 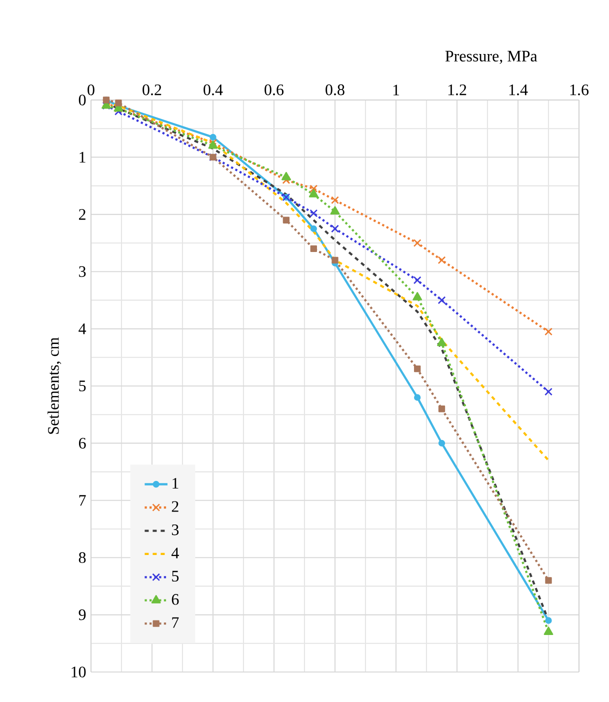 What do you see at coordinates (175, 530) in the screenshot?
I see `legend-label: 3` at bounding box center [175, 530].